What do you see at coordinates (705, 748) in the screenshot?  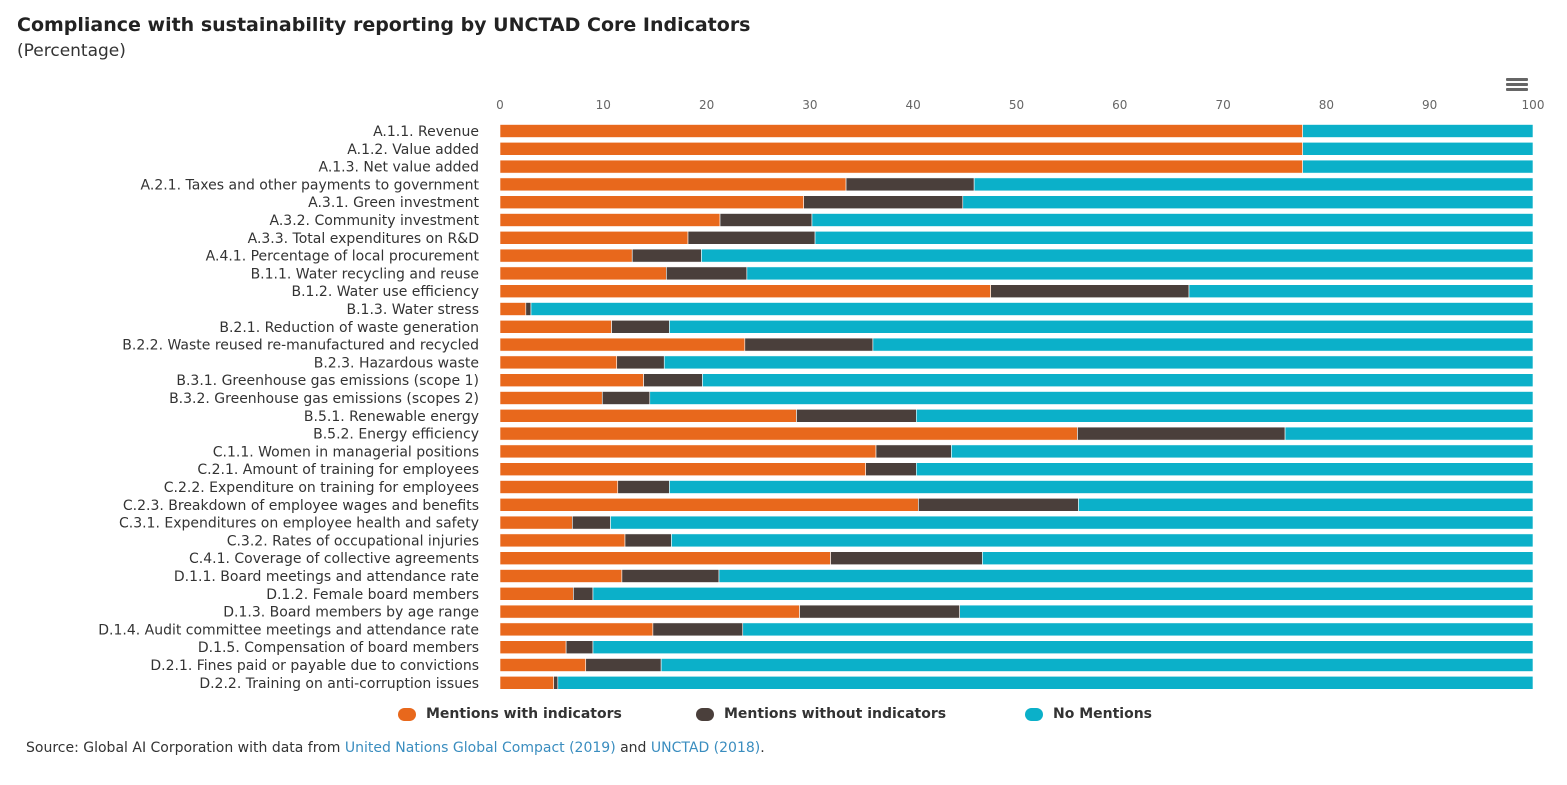 I see `source-link-unctad: UNCTAD (2018)` at bounding box center [705, 748].